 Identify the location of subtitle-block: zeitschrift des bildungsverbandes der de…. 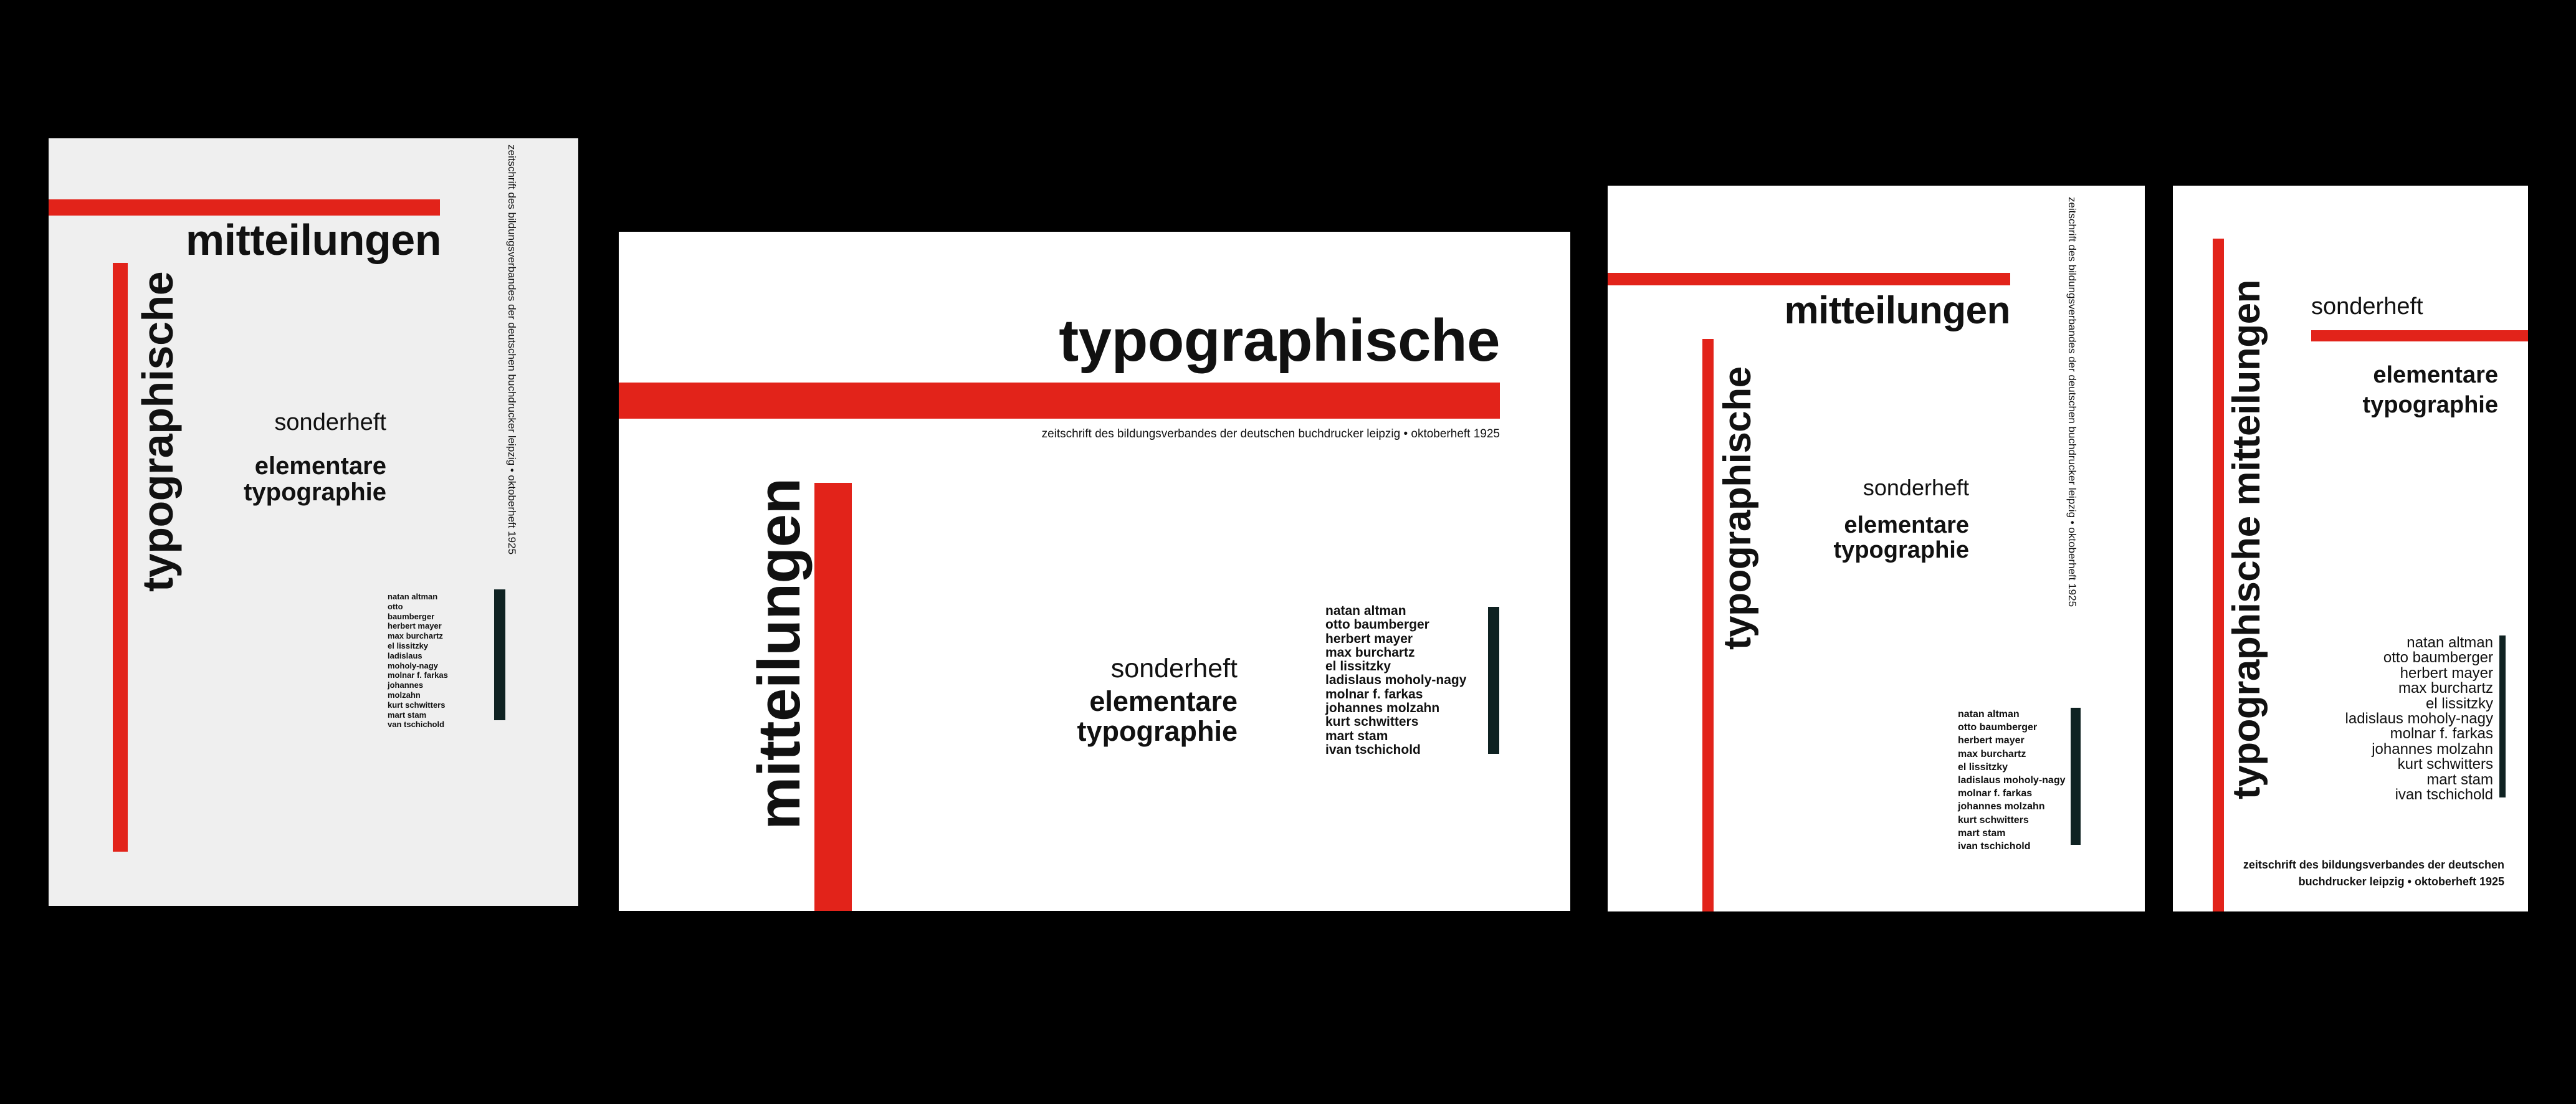
(2373, 873).